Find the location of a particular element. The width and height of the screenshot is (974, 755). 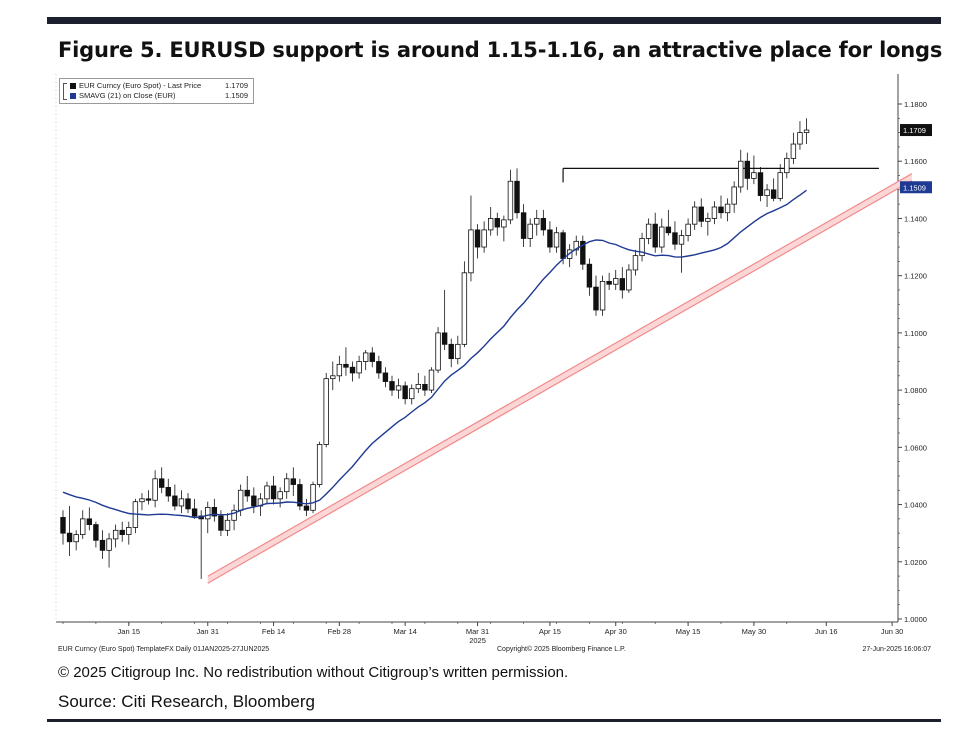

legend-label-price: EUR Curncy (Euro Spot) - Last Price is located at coordinates (140, 85).